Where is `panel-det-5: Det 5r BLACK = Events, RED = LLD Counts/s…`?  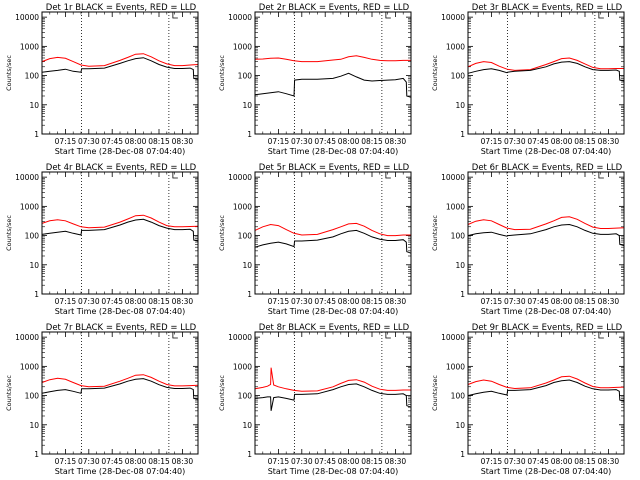
panel-det-5: Det 5r BLACK = Events, RED = LLD Counts/s… is located at coordinates (315, 239).